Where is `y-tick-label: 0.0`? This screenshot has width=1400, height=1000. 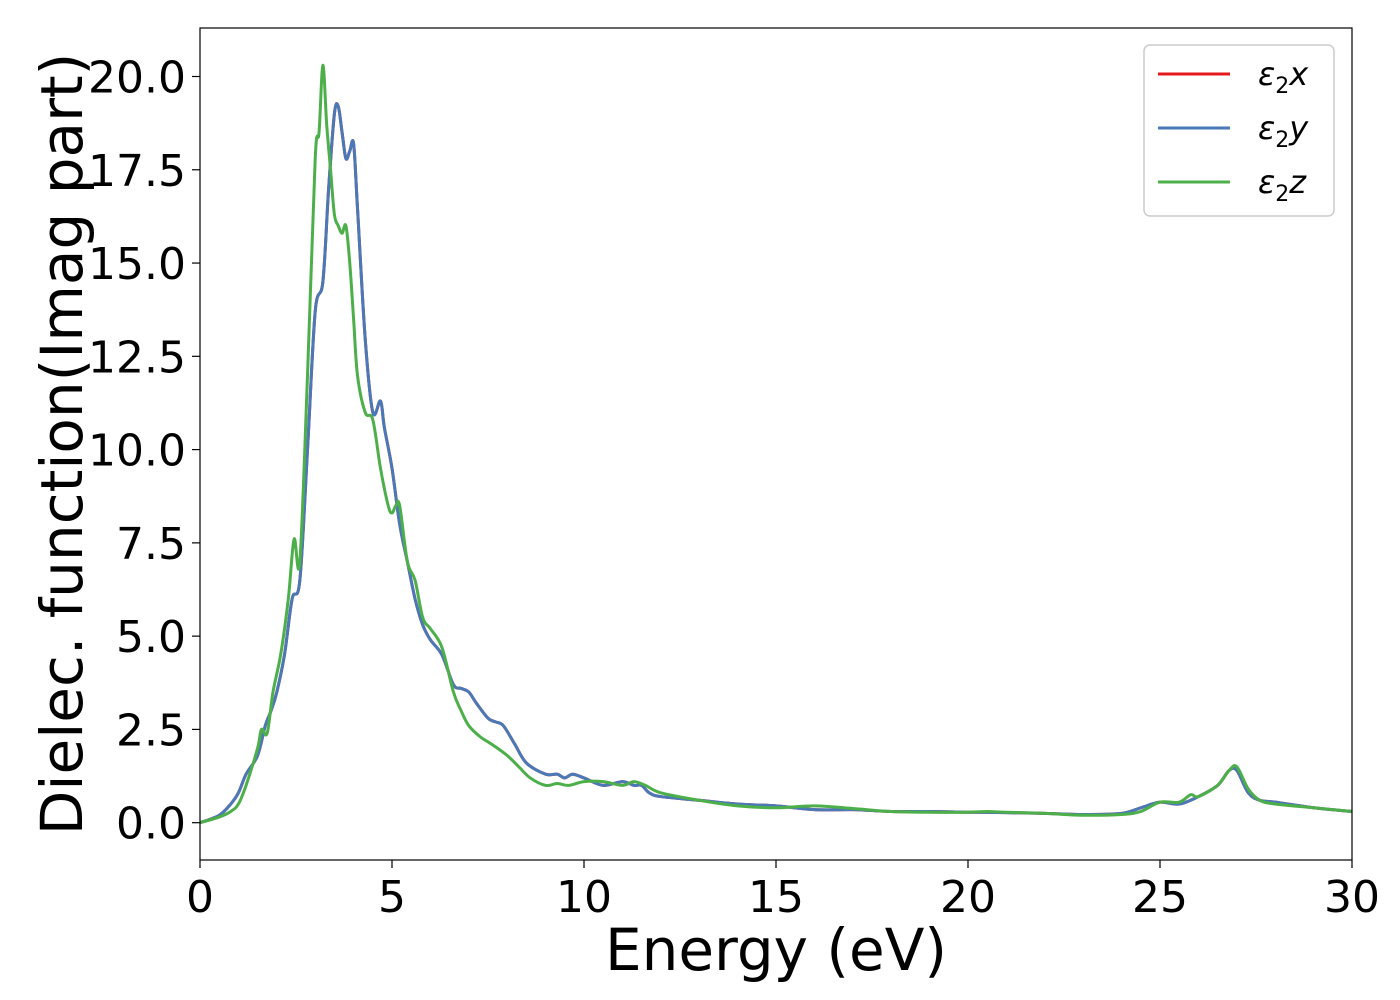
y-tick-label: 0.0 is located at coordinates (151, 824).